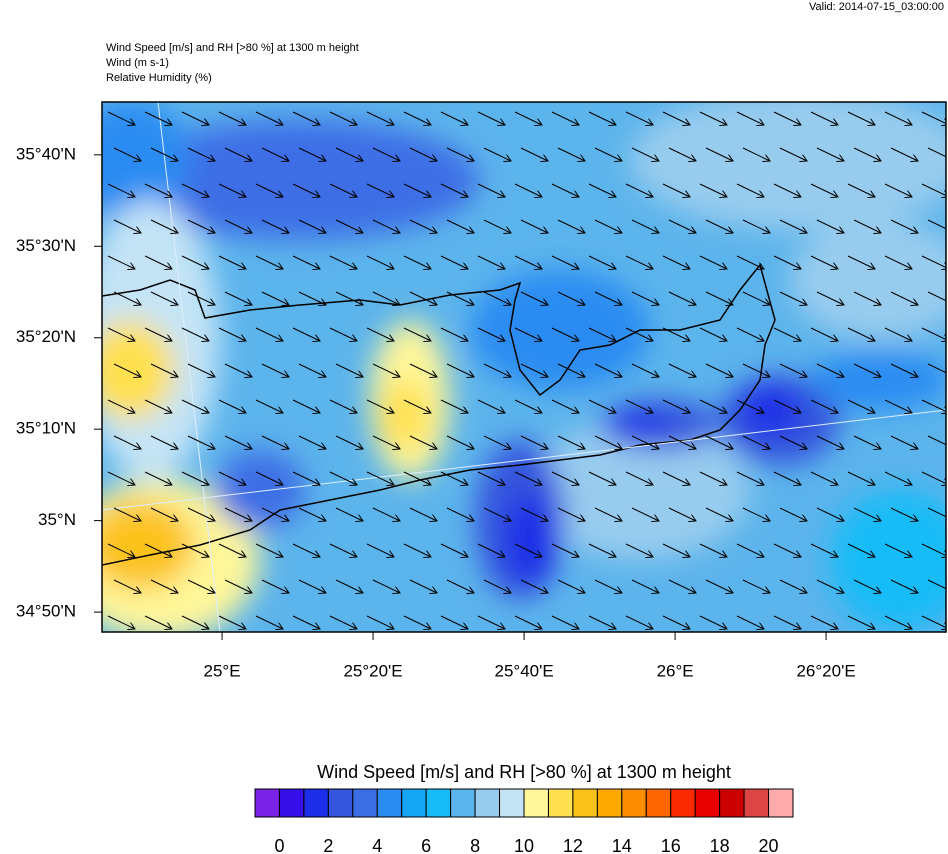 This screenshot has width=948, height=854. What do you see at coordinates (46, 428) in the screenshot?
I see `lat-label: 35°10'N` at bounding box center [46, 428].